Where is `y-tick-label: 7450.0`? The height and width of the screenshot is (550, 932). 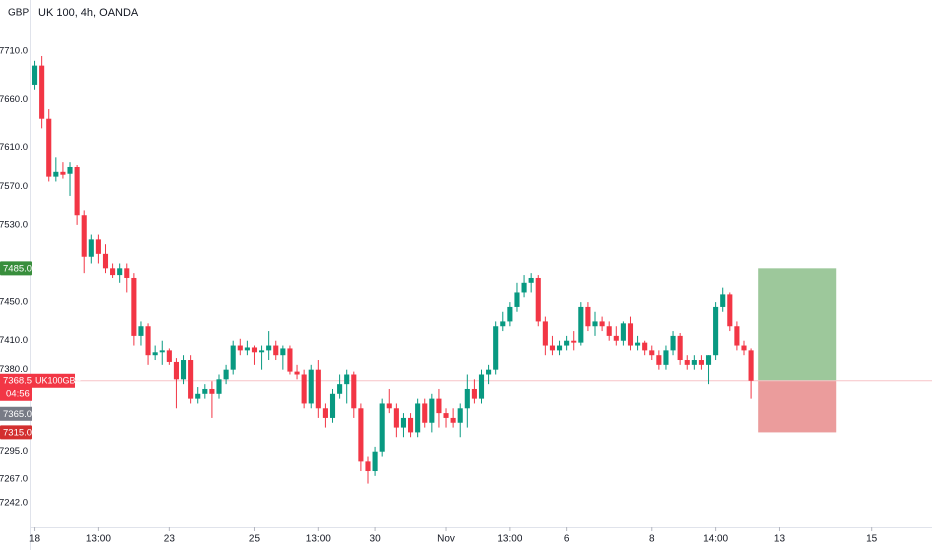
y-tick-label: 7450.0 is located at coordinates (14, 302).